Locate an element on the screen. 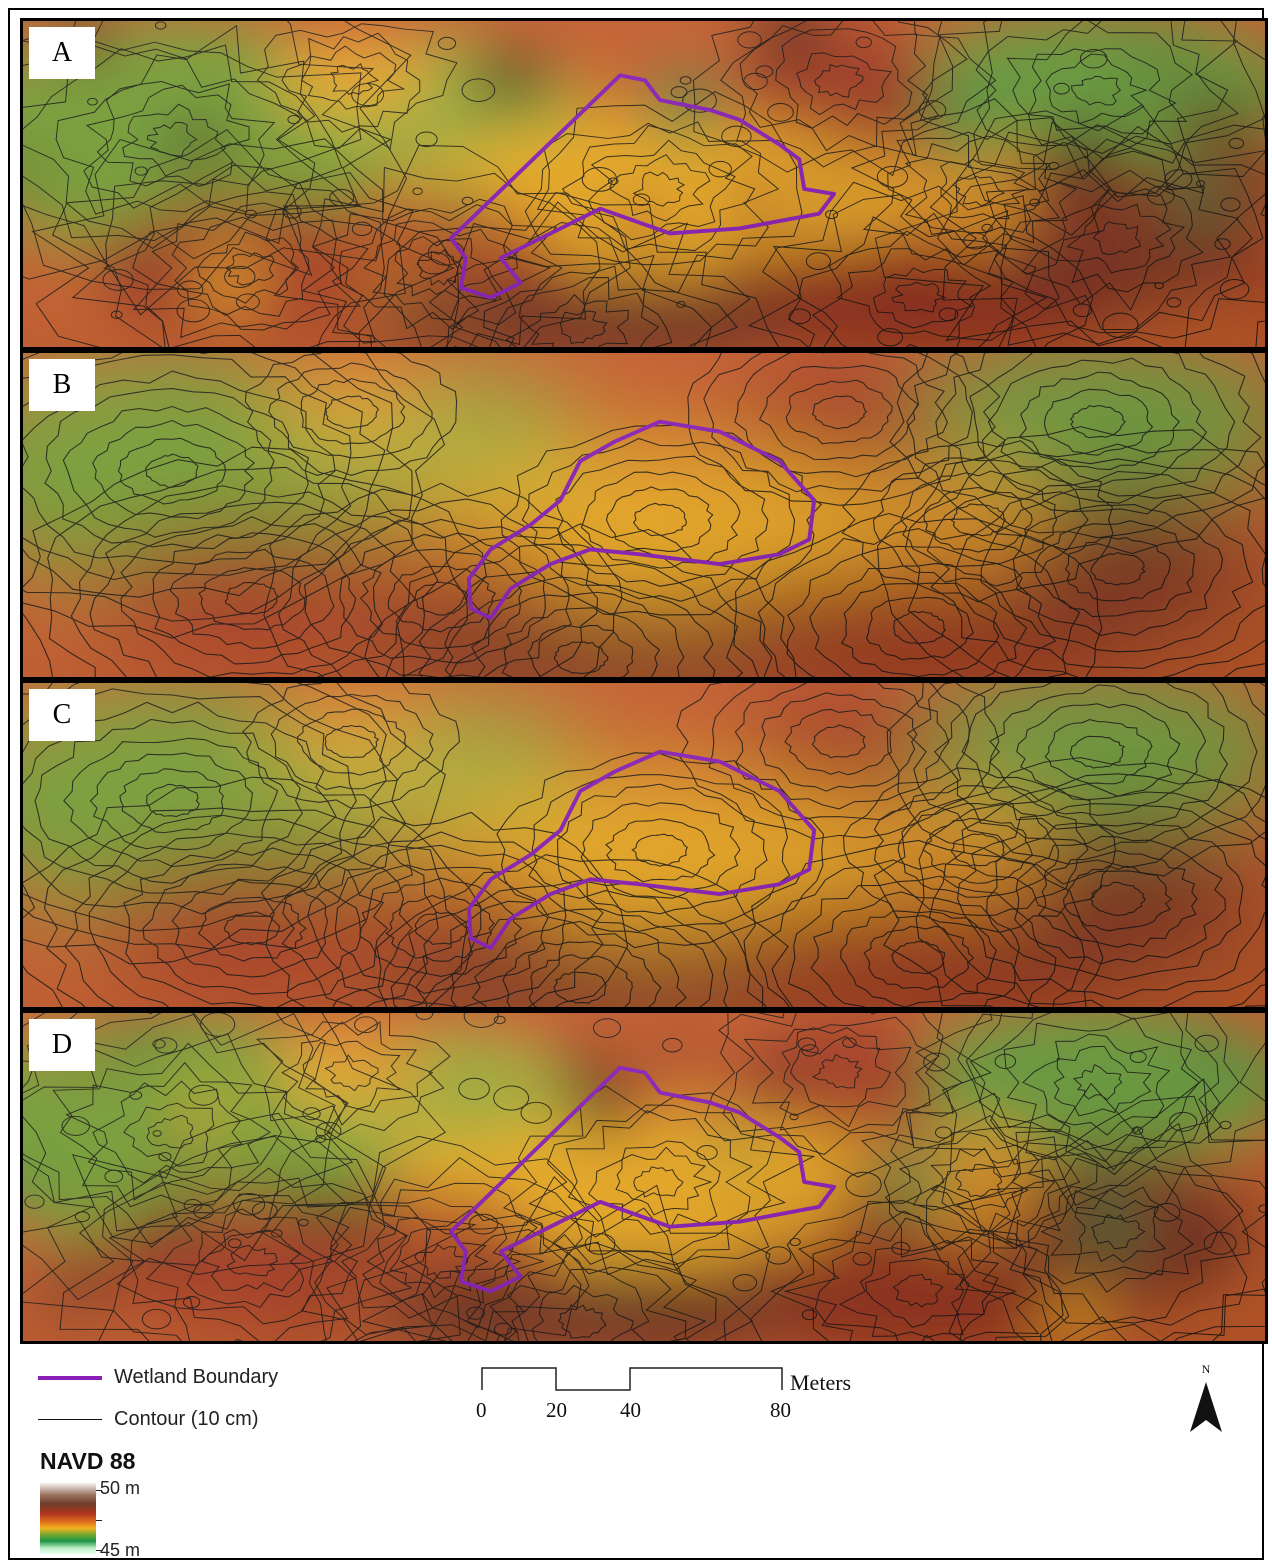 This screenshot has width=1272, height=1564. wetland-boundary-swatch is located at coordinates (70, 1377).